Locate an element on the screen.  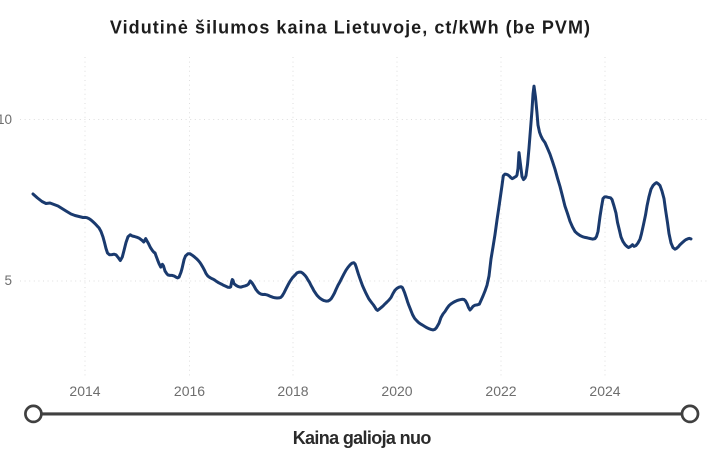
svg-text: 2014 is located at coordinates (84, 391).